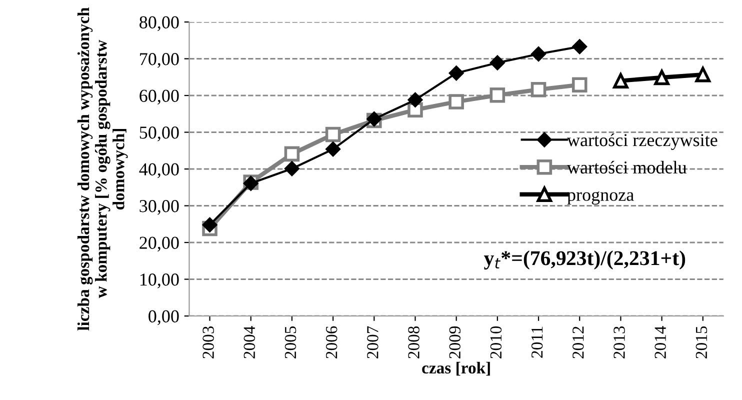 Image resolution: width=742 pixels, height=400 pixels. What do you see at coordinates (456, 369) in the screenshot?
I see `x-axis-title: czas [rok]` at bounding box center [456, 369].